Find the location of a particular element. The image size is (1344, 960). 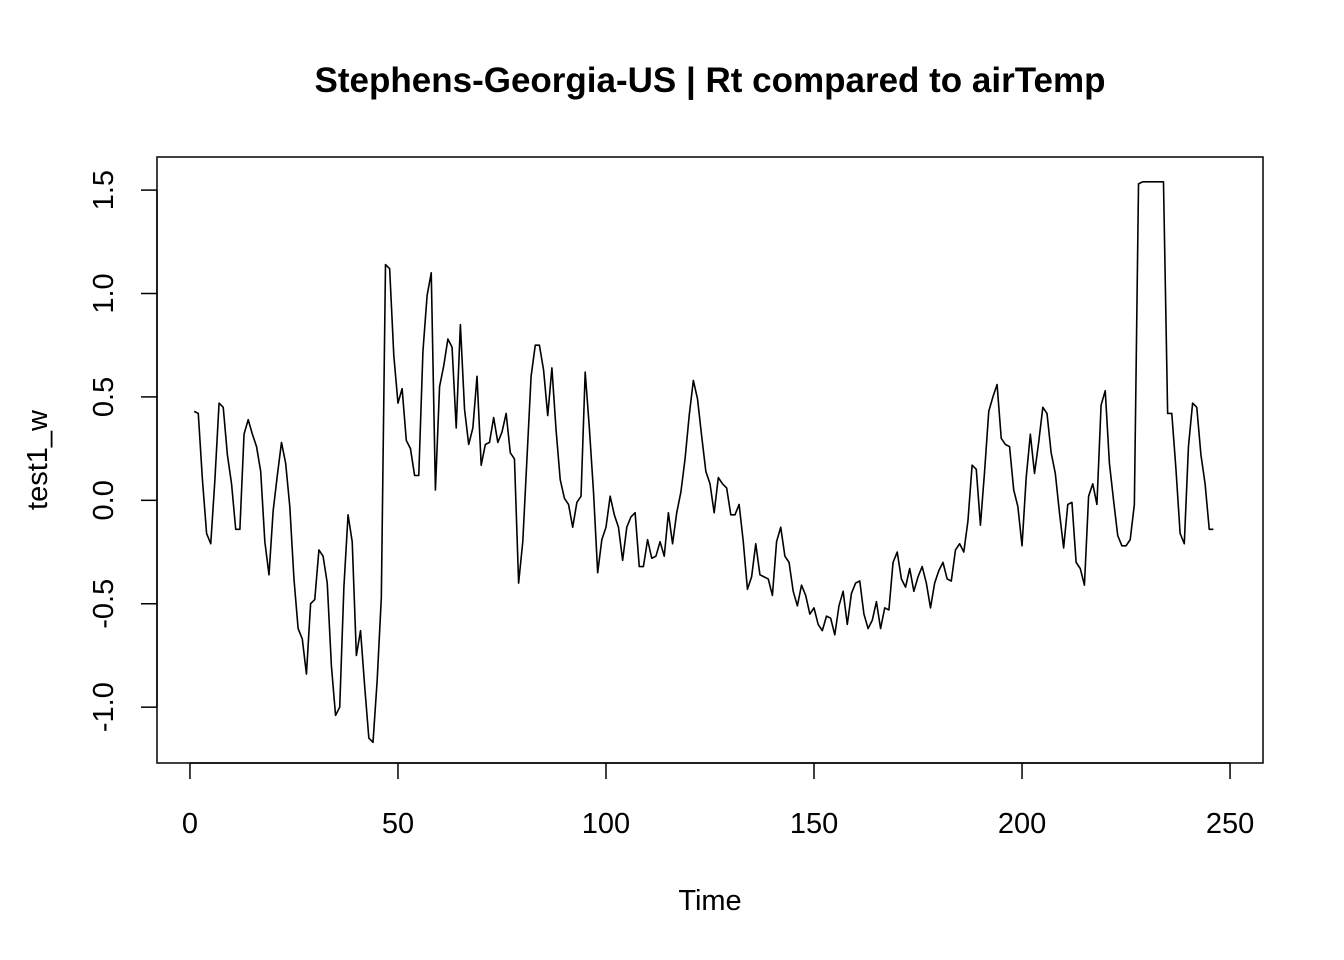

y-tick-label: -1.0 is located at coordinates (104, 707).